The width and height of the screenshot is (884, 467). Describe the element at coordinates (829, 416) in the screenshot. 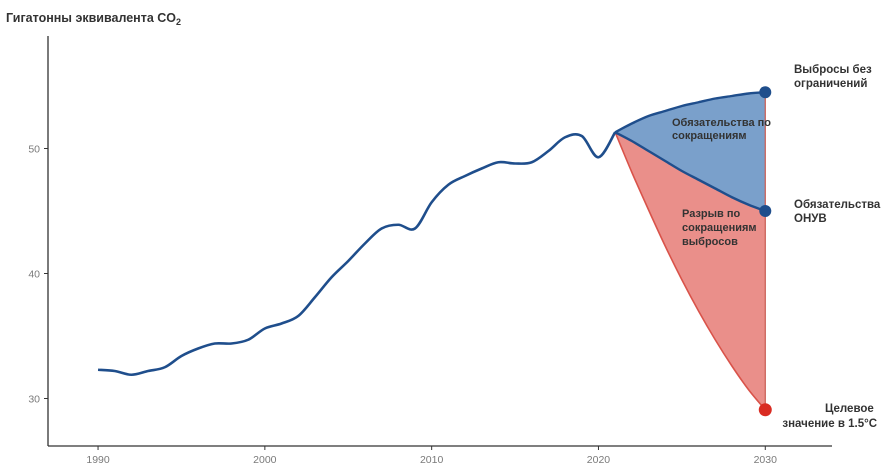

I see `label-target: Целевое значение в 1.5°C` at that location.